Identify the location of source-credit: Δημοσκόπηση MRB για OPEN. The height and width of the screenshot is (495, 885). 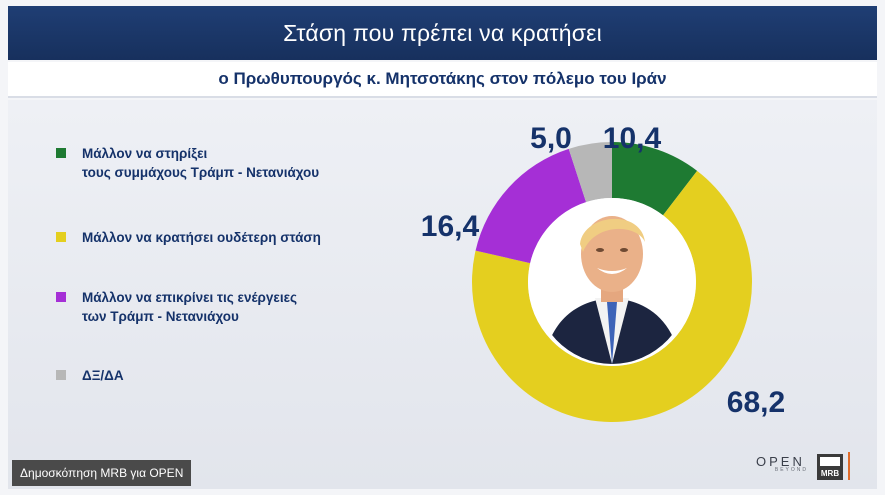
(102, 473).